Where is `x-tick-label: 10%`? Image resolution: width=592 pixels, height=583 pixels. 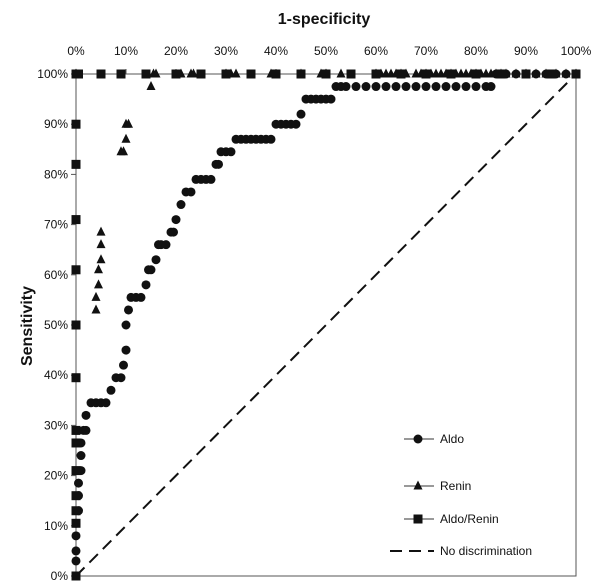
x-tick-label: 10% is located at coordinates (126, 51).